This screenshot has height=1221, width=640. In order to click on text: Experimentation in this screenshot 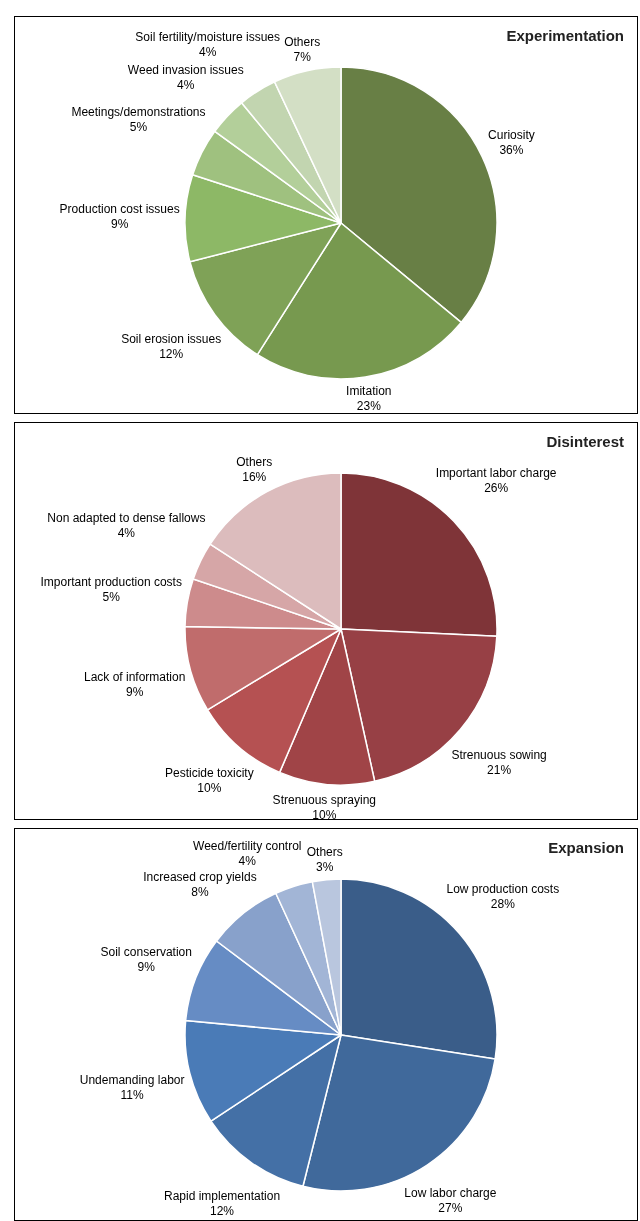, I will do `click(565, 35)`.